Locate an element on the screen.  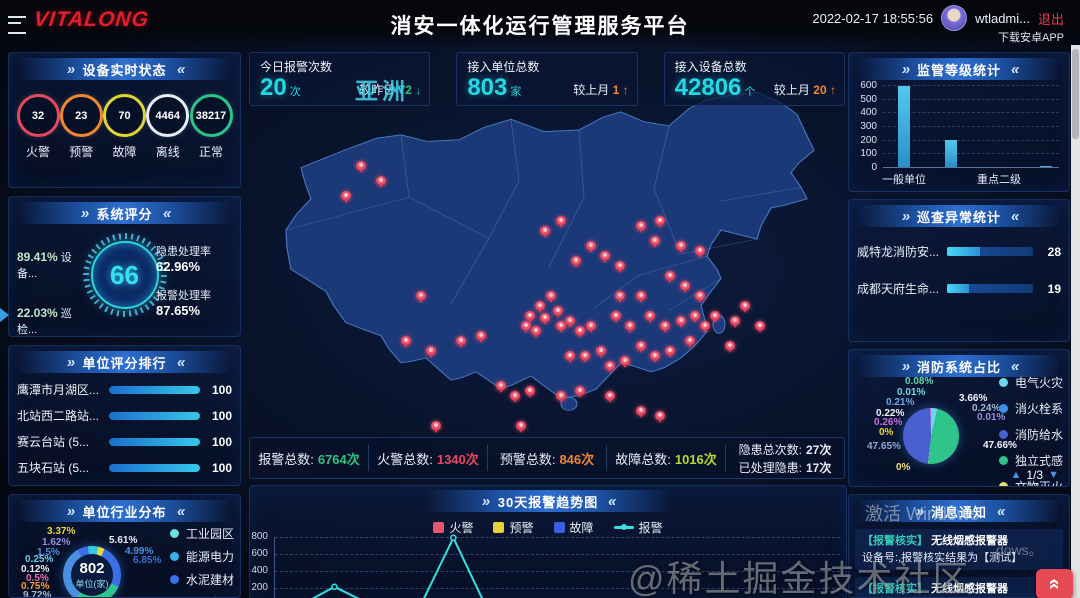
page-up-icon: ▲ is located at coordinates (1016, 475).